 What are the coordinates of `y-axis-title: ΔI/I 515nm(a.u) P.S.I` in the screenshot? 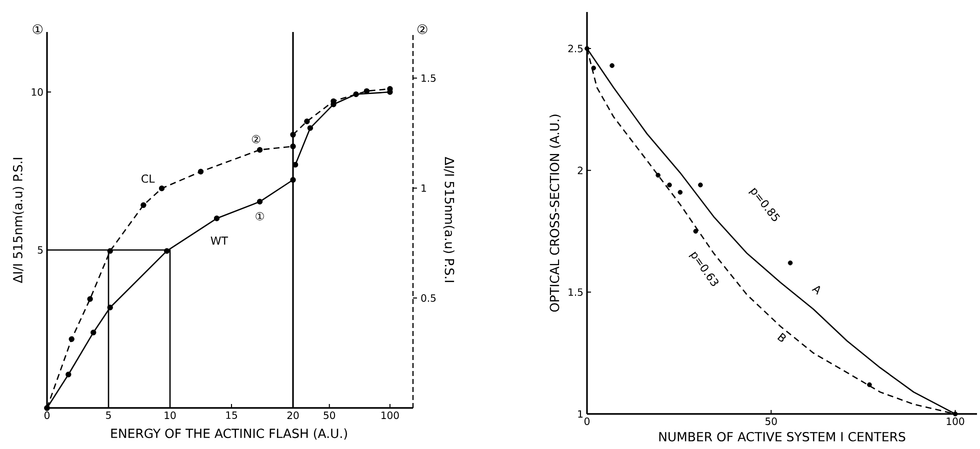 It's located at (18, 221).